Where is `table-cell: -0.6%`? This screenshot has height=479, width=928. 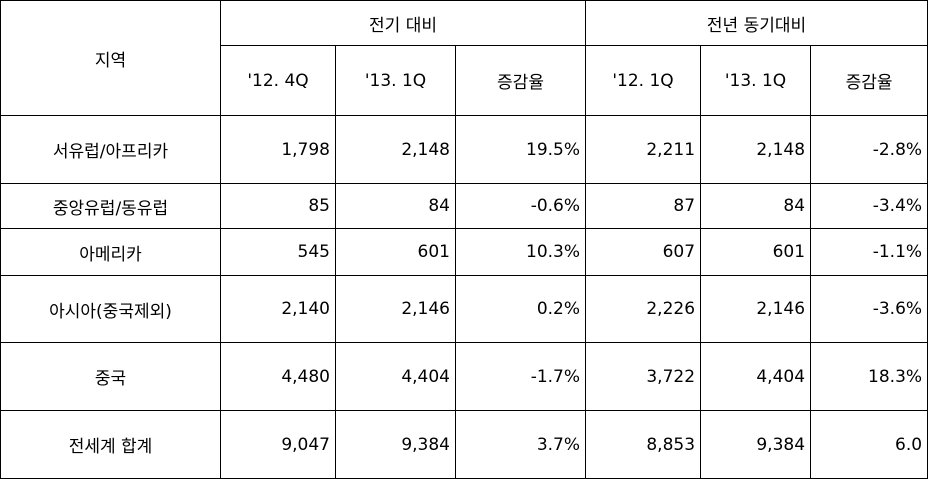 table-cell: -0.6% is located at coordinates (520, 206).